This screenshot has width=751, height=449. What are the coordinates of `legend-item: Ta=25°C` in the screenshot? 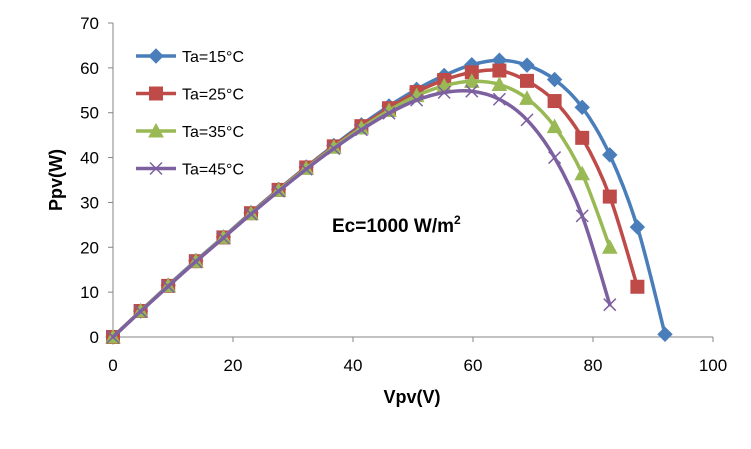 It's located at (190, 95).